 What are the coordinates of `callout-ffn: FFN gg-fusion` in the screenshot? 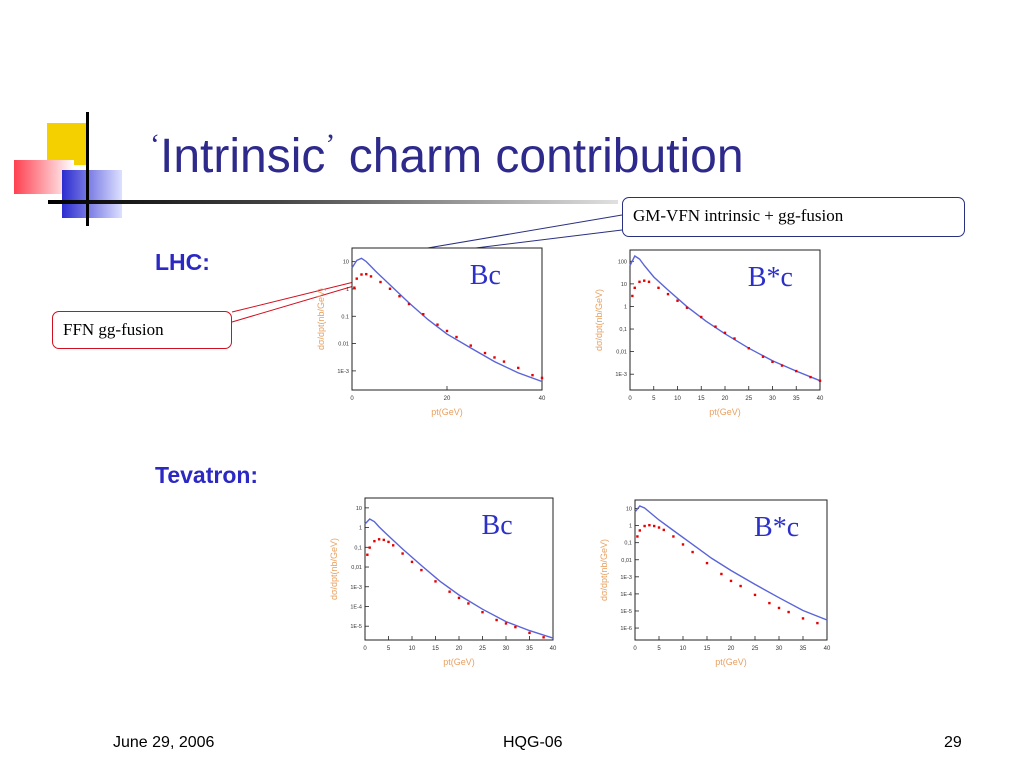 It's located at (142, 330).